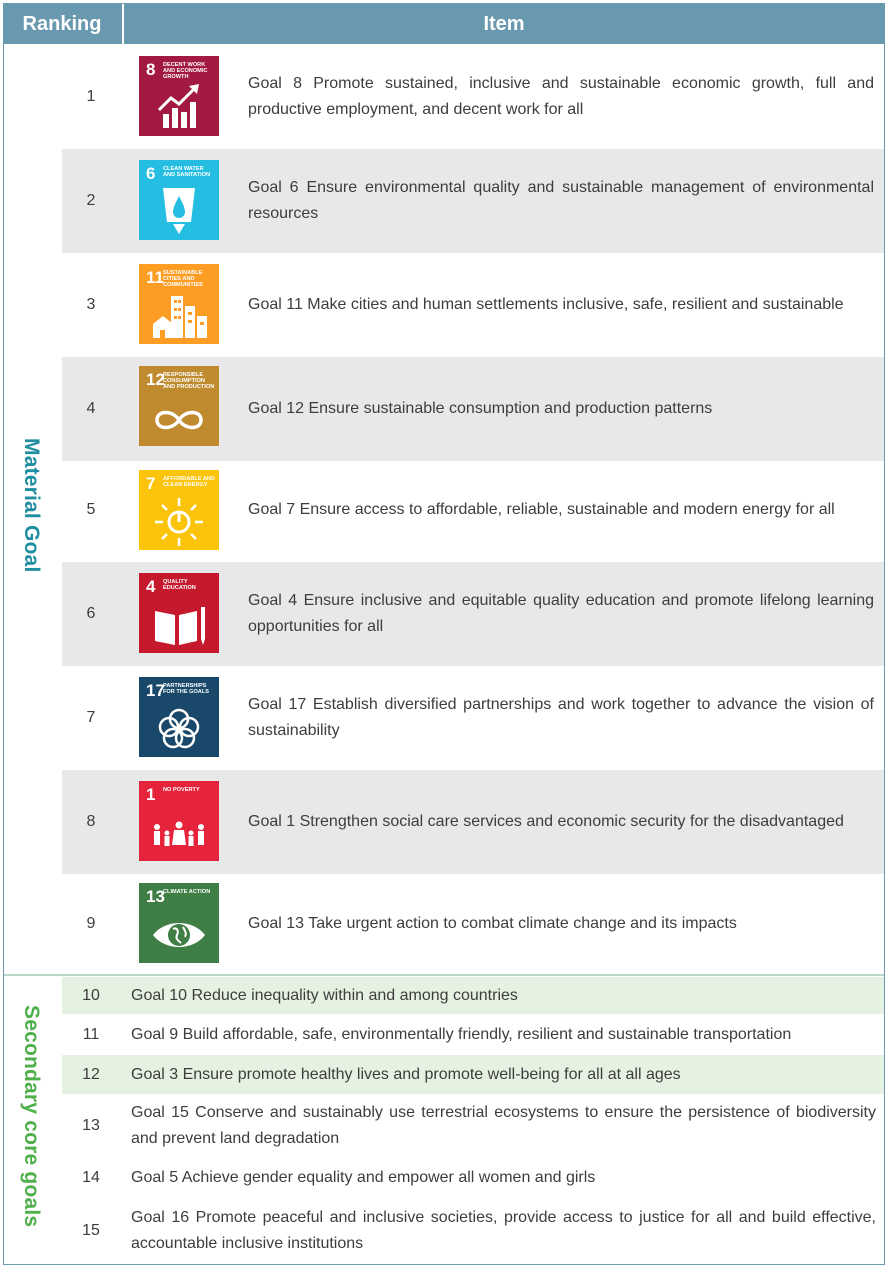 The height and width of the screenshot is (1270, 888). Describe the element at coordinates (185, 71) in the screenshot. I see `sdg-label: DECENT WORK AND ECONOMIC GROWTH` at that location.